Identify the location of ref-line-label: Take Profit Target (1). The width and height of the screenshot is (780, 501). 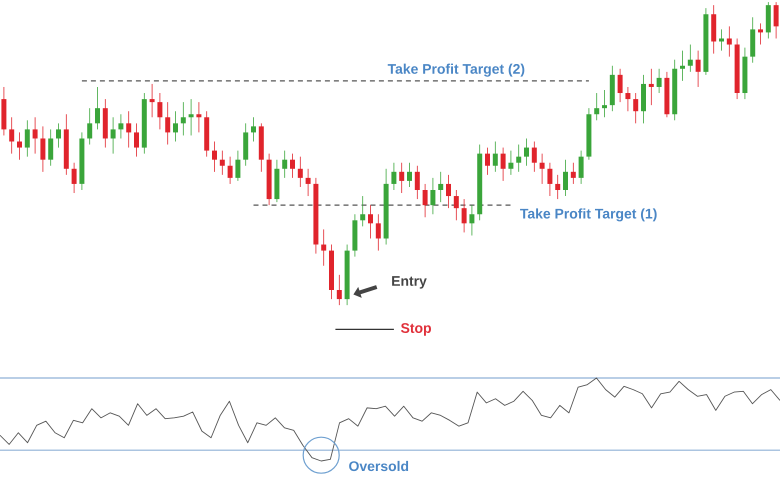
(588, 215).